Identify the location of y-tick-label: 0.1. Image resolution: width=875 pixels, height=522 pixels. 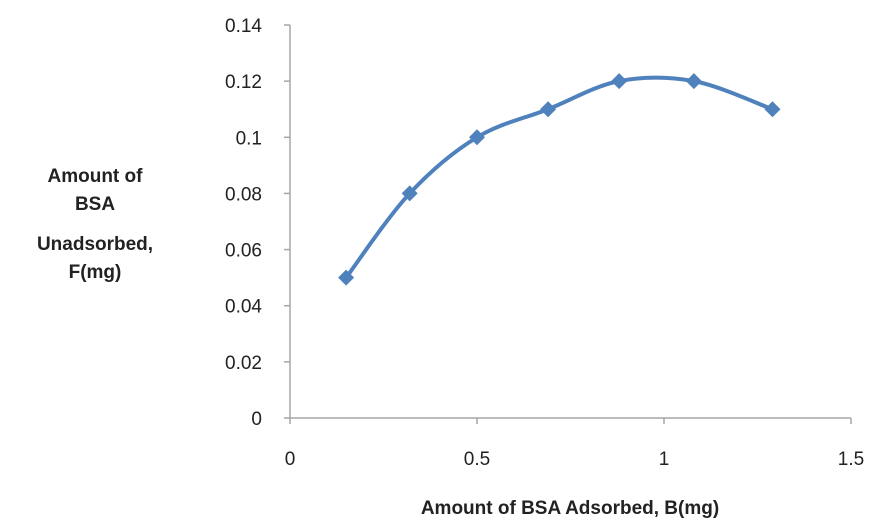
(249, 138).